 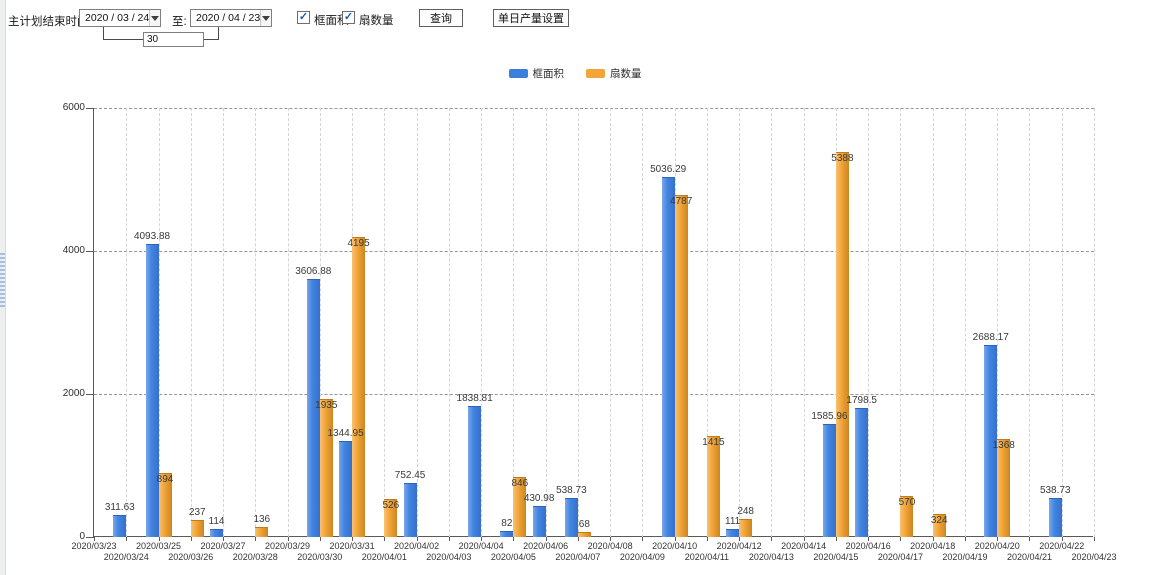 I want to click on legend-item-sash-count: 扇数量, so click(x=614, y=73).